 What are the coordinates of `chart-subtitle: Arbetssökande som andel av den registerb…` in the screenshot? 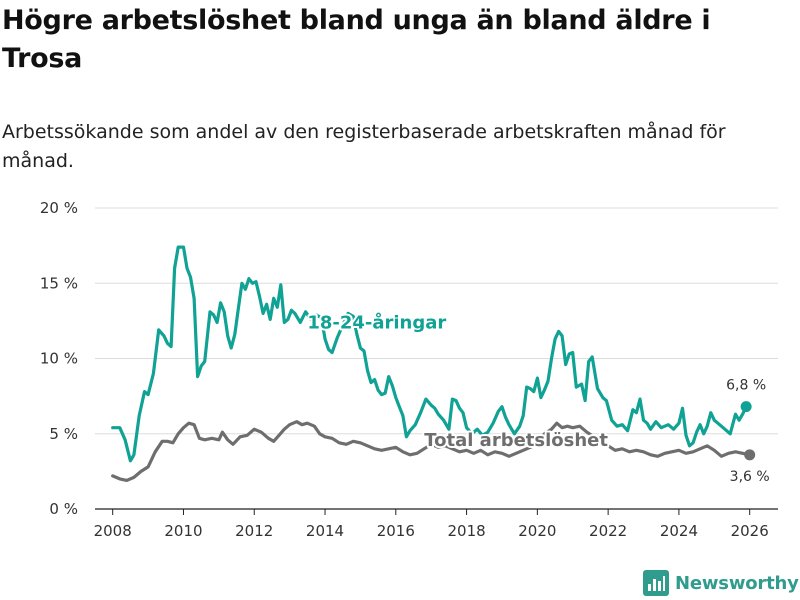 It's located at (364, 146).